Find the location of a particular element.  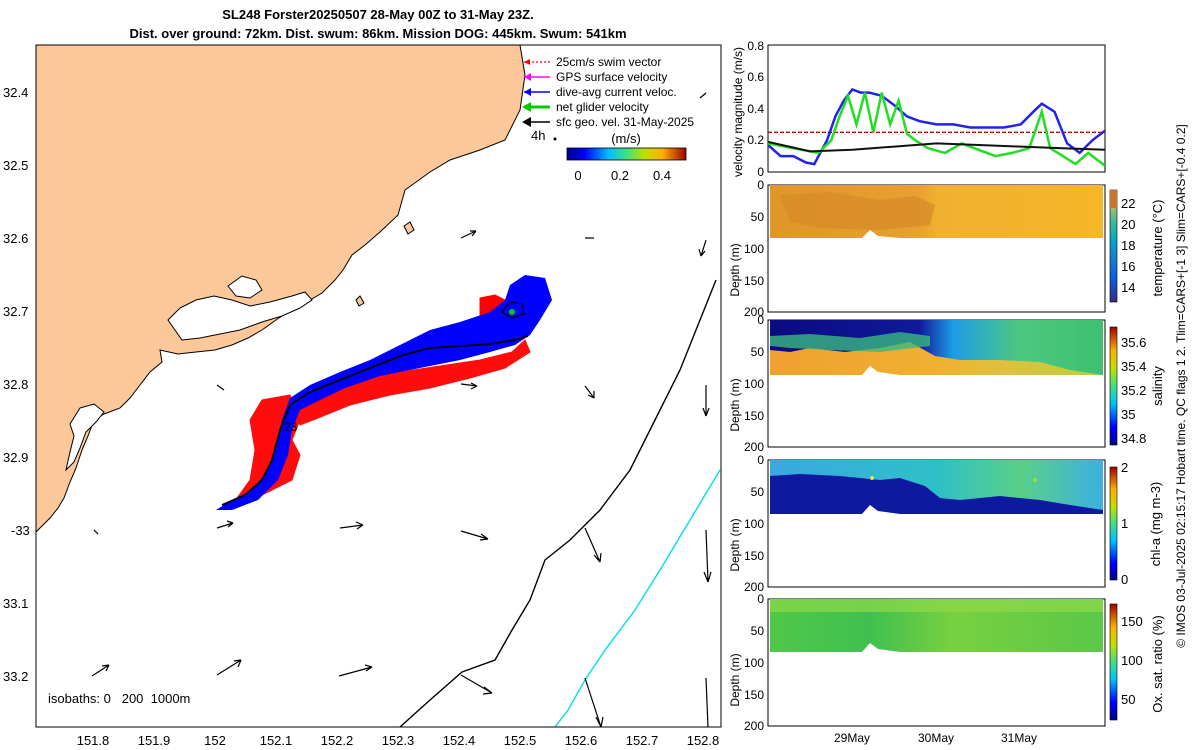

depth-tick: 0 is located at coordinates (760, 185).